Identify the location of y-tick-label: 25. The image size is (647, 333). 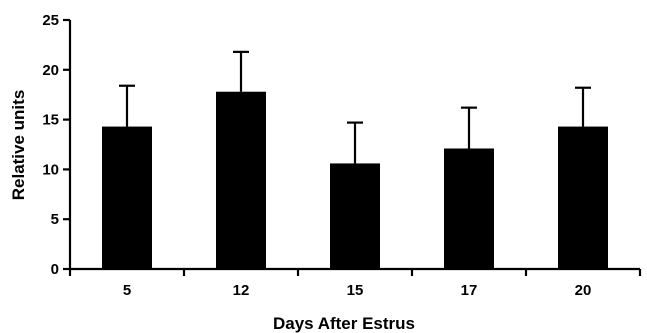
(50, 20).